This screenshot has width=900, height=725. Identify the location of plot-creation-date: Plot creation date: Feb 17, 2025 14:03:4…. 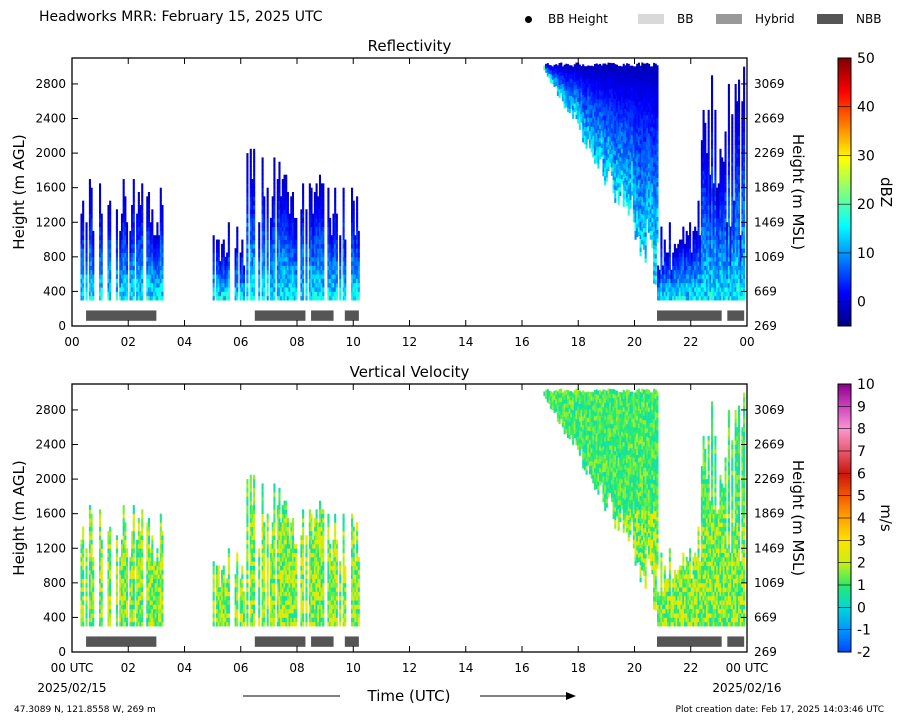
(779, 710).